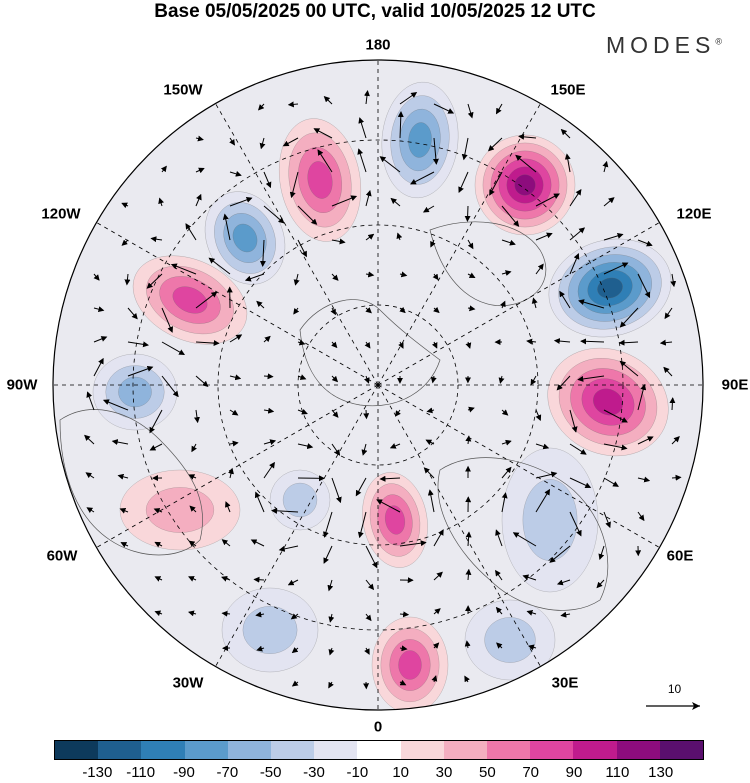  I want to click on reference-arrow, so click(673, 706).